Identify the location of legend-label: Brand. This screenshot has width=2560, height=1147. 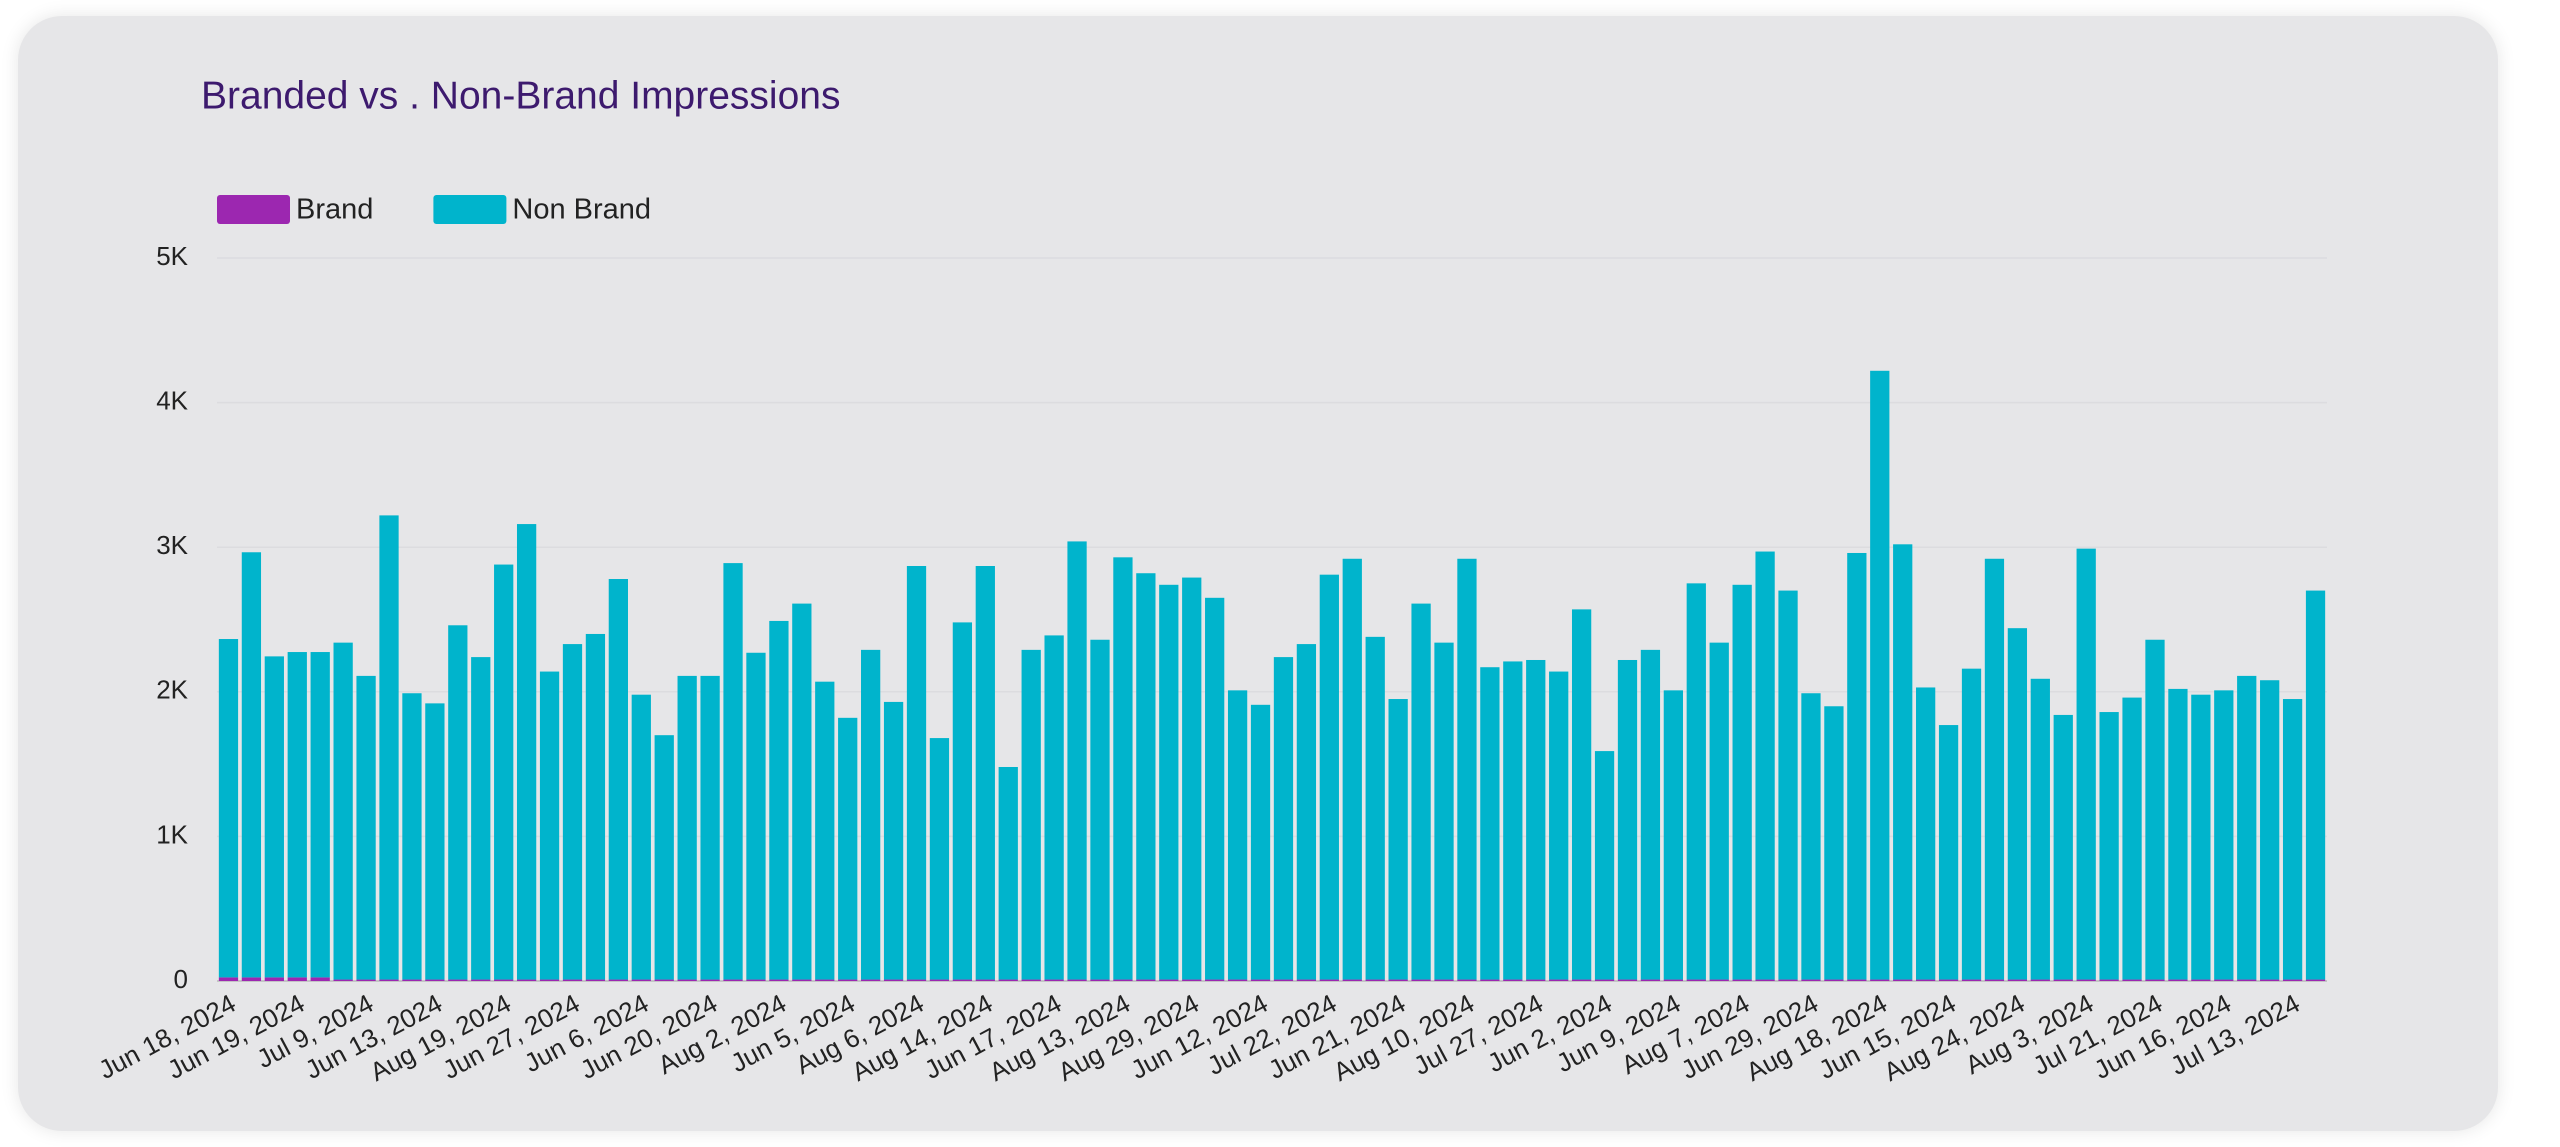
(334, 210).